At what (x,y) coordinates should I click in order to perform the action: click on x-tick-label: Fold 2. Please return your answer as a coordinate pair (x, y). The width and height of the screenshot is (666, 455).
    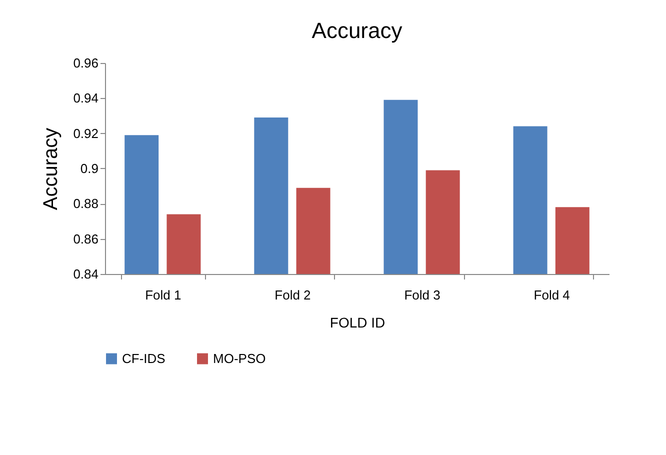
    Looking at the image, I should click on (292, 295).